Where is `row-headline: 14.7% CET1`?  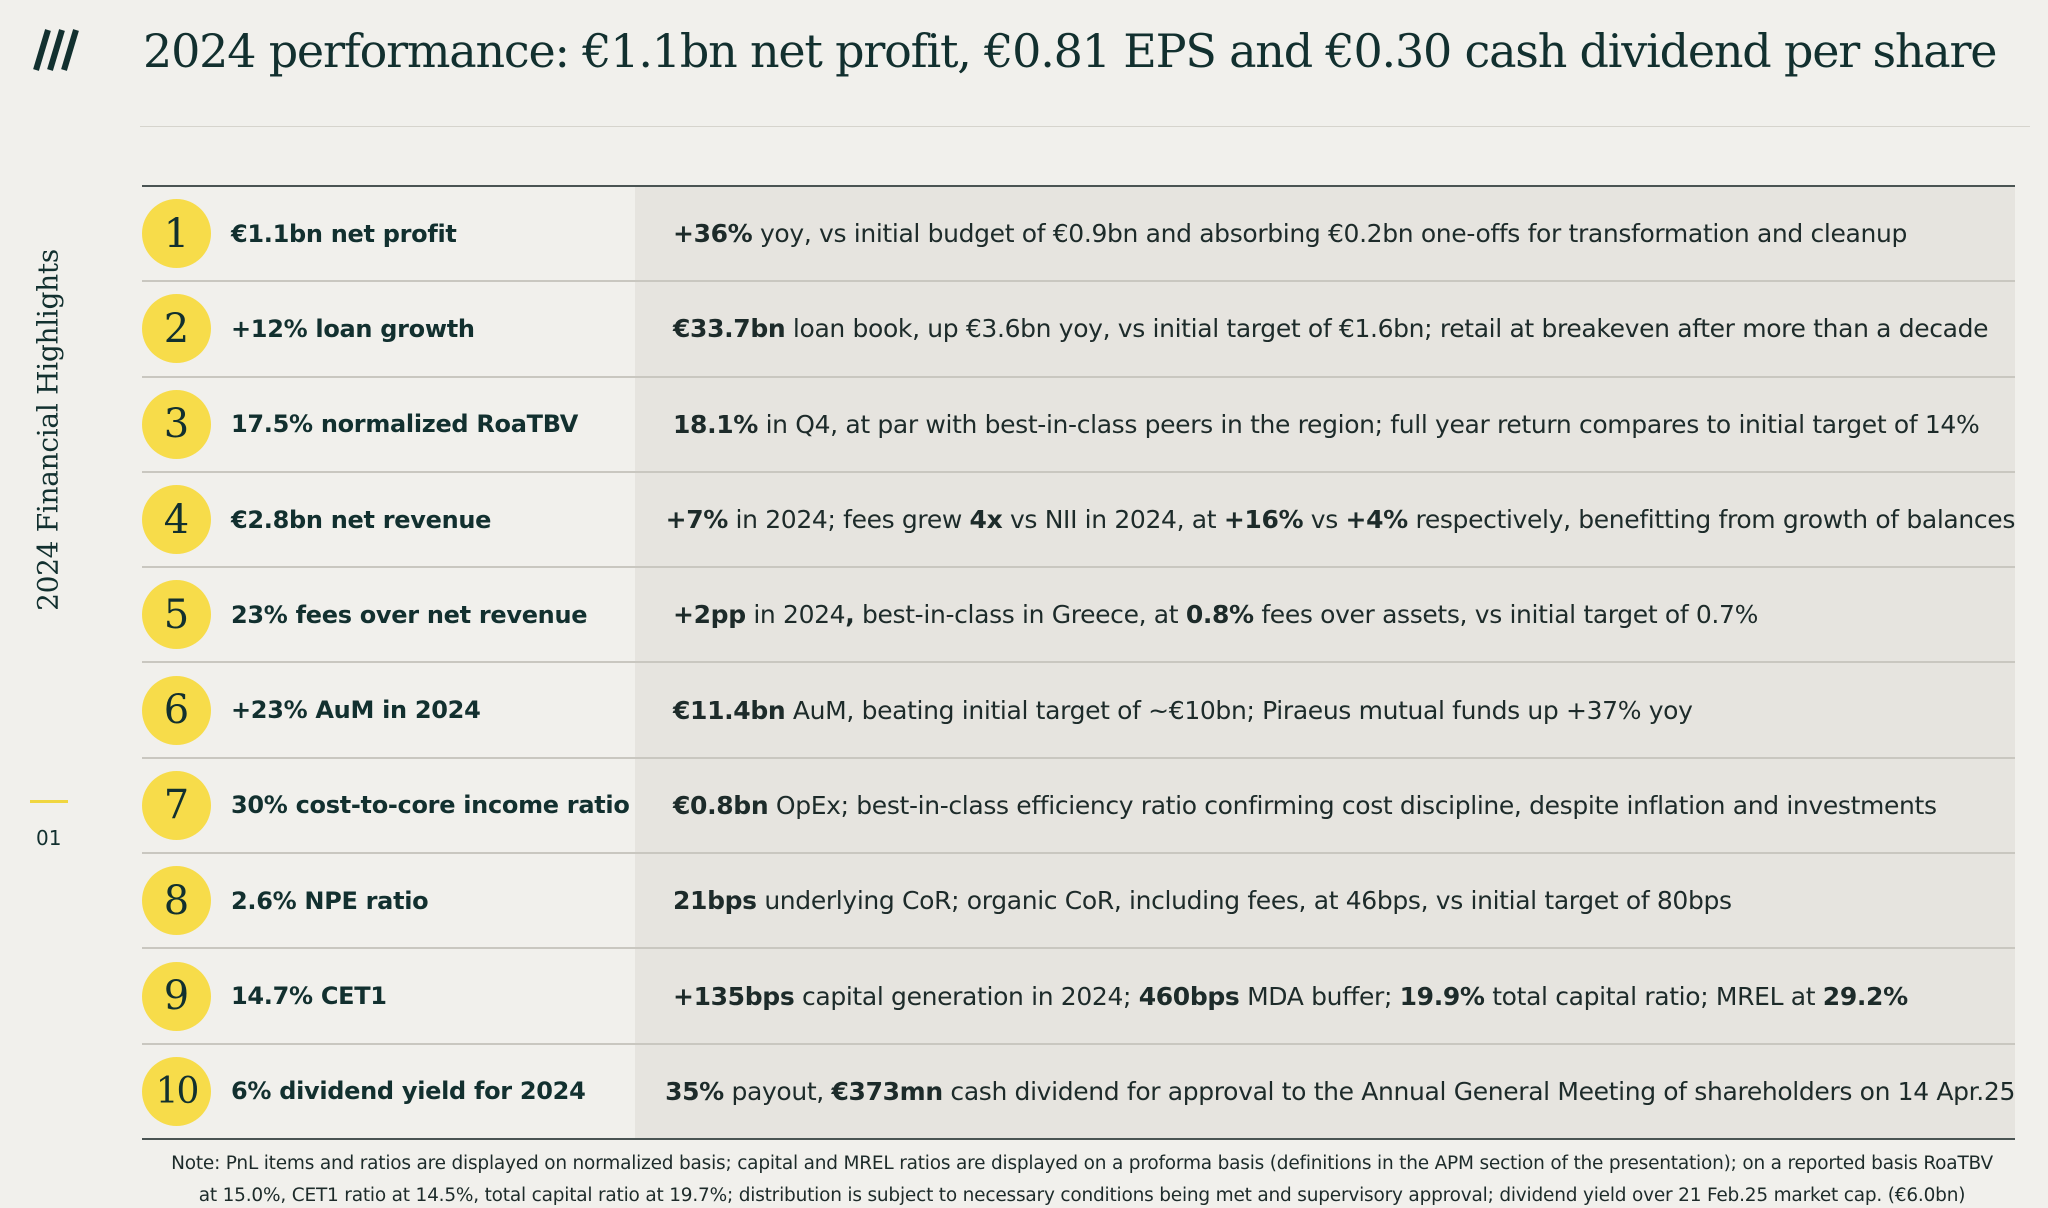 row-headline: 14.7% CET1 is located at coordinates (309, 996).